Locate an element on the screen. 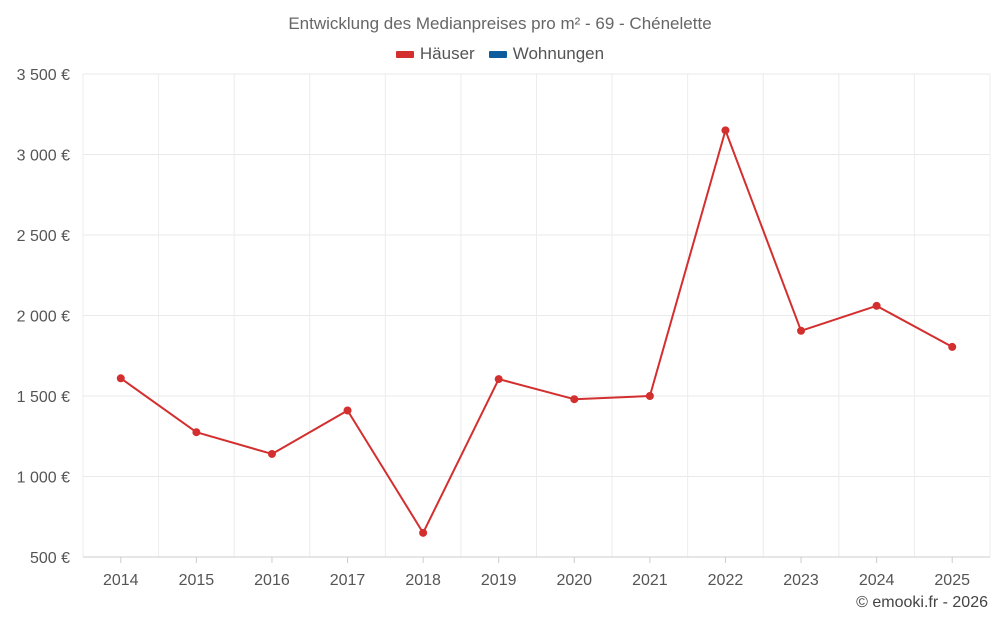 This screenshot has height=625, width=1000. legend-label-houses: Häuser is located at coordinates (447, 53).